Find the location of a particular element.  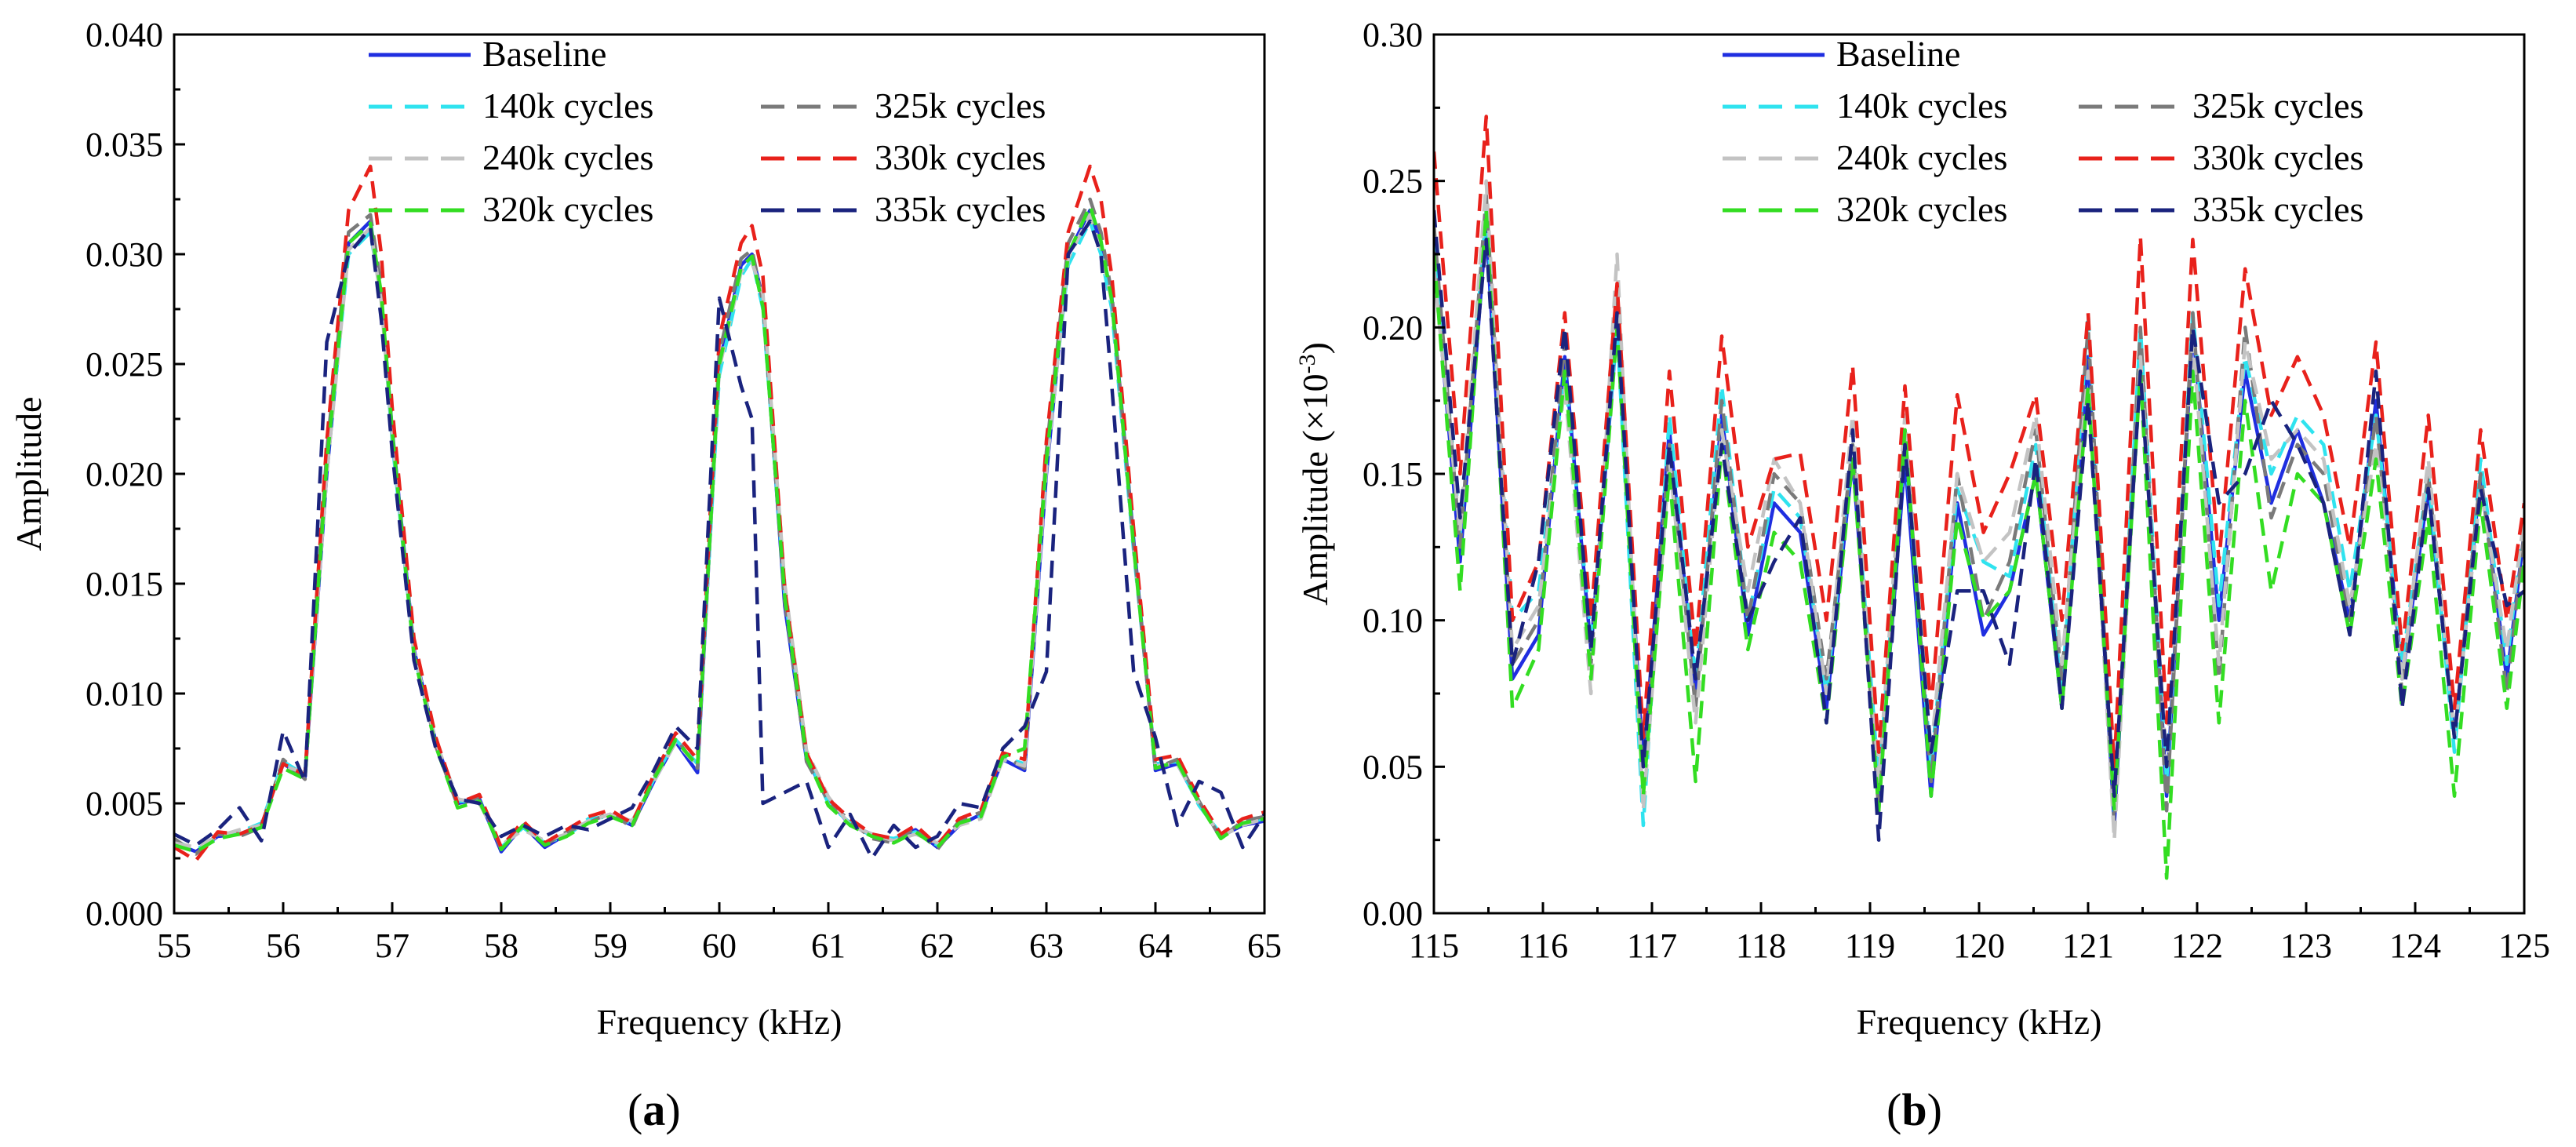

x-tick-label: 115 is located at coordinates (1434, 946).